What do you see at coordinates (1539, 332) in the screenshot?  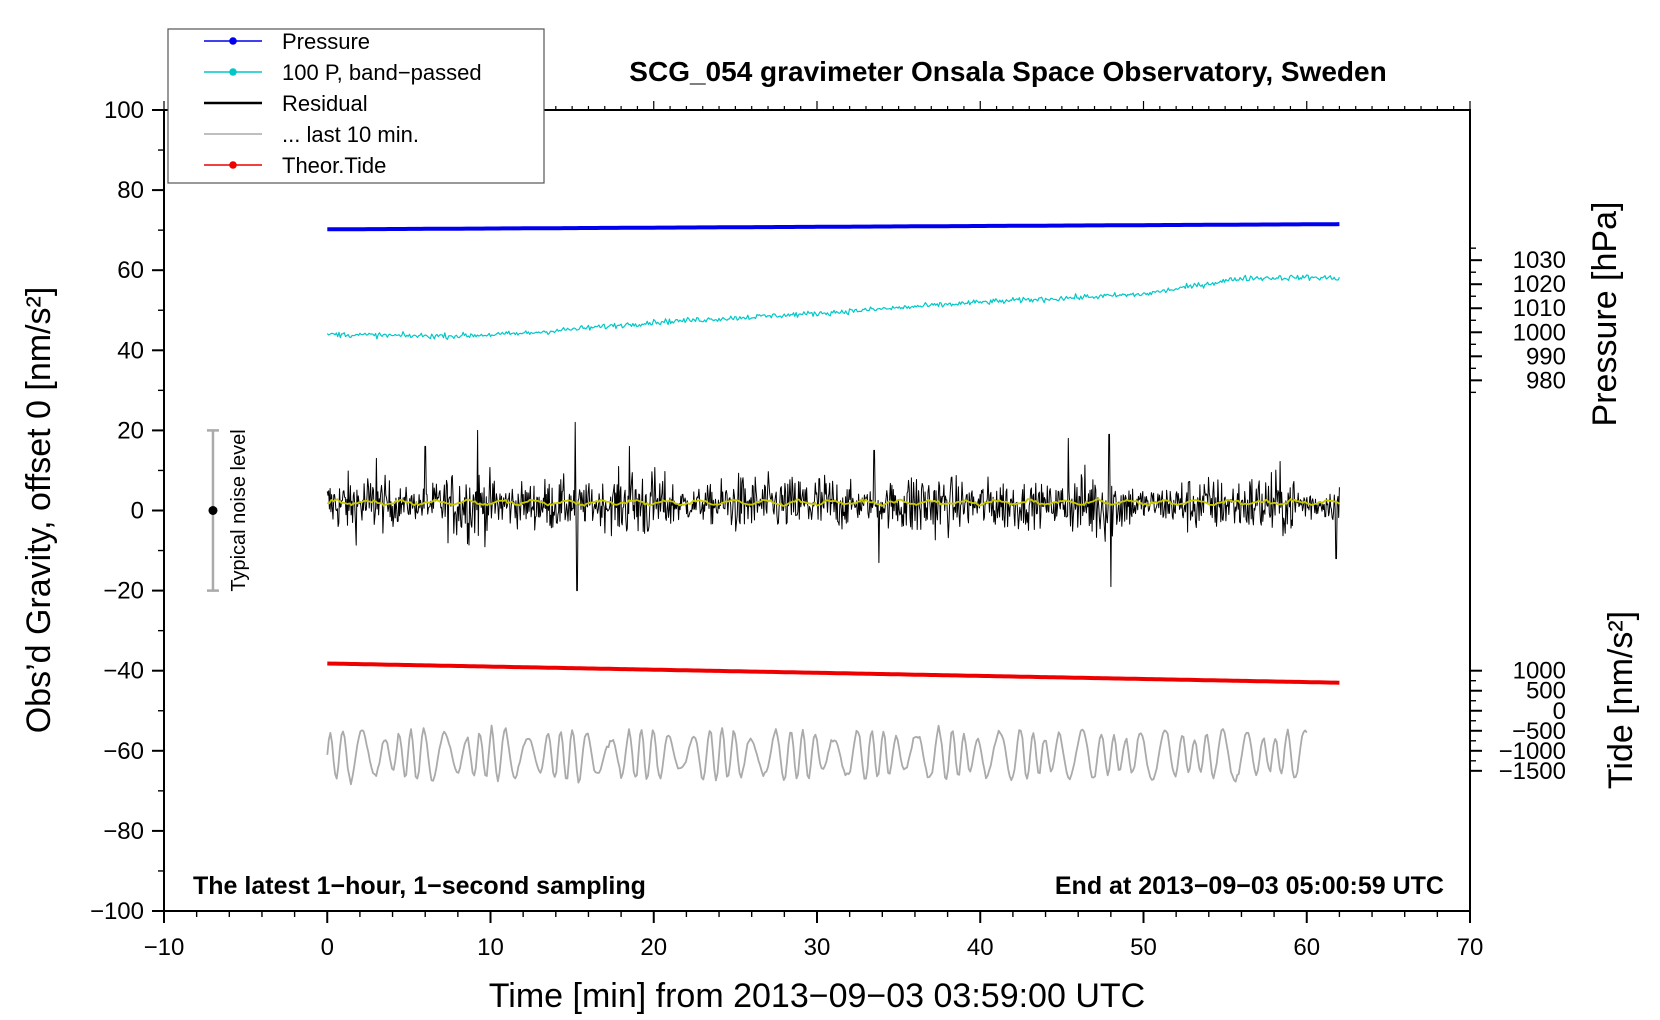 I see `pressure-tick-label: 1000` at bounding box center [1539, 332].